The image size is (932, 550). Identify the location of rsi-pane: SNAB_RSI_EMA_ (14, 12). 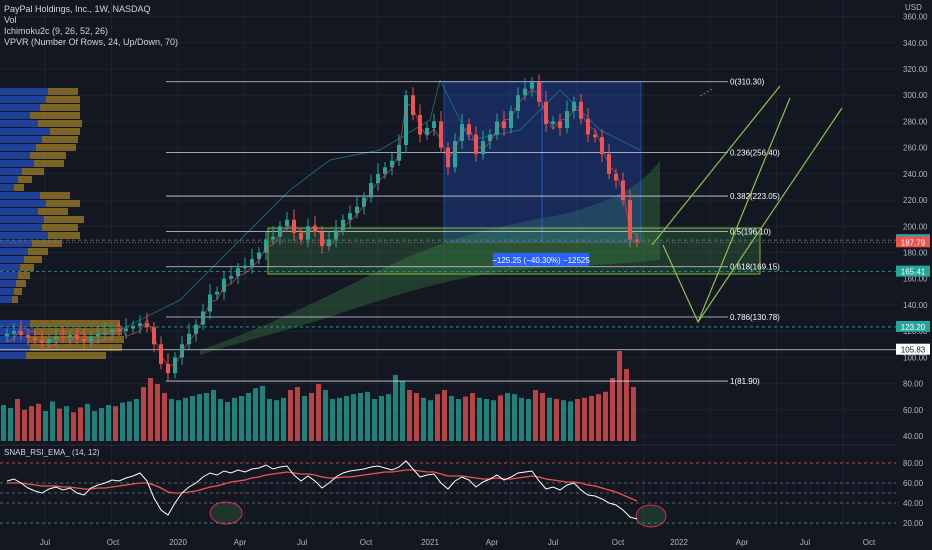
(448, 486).